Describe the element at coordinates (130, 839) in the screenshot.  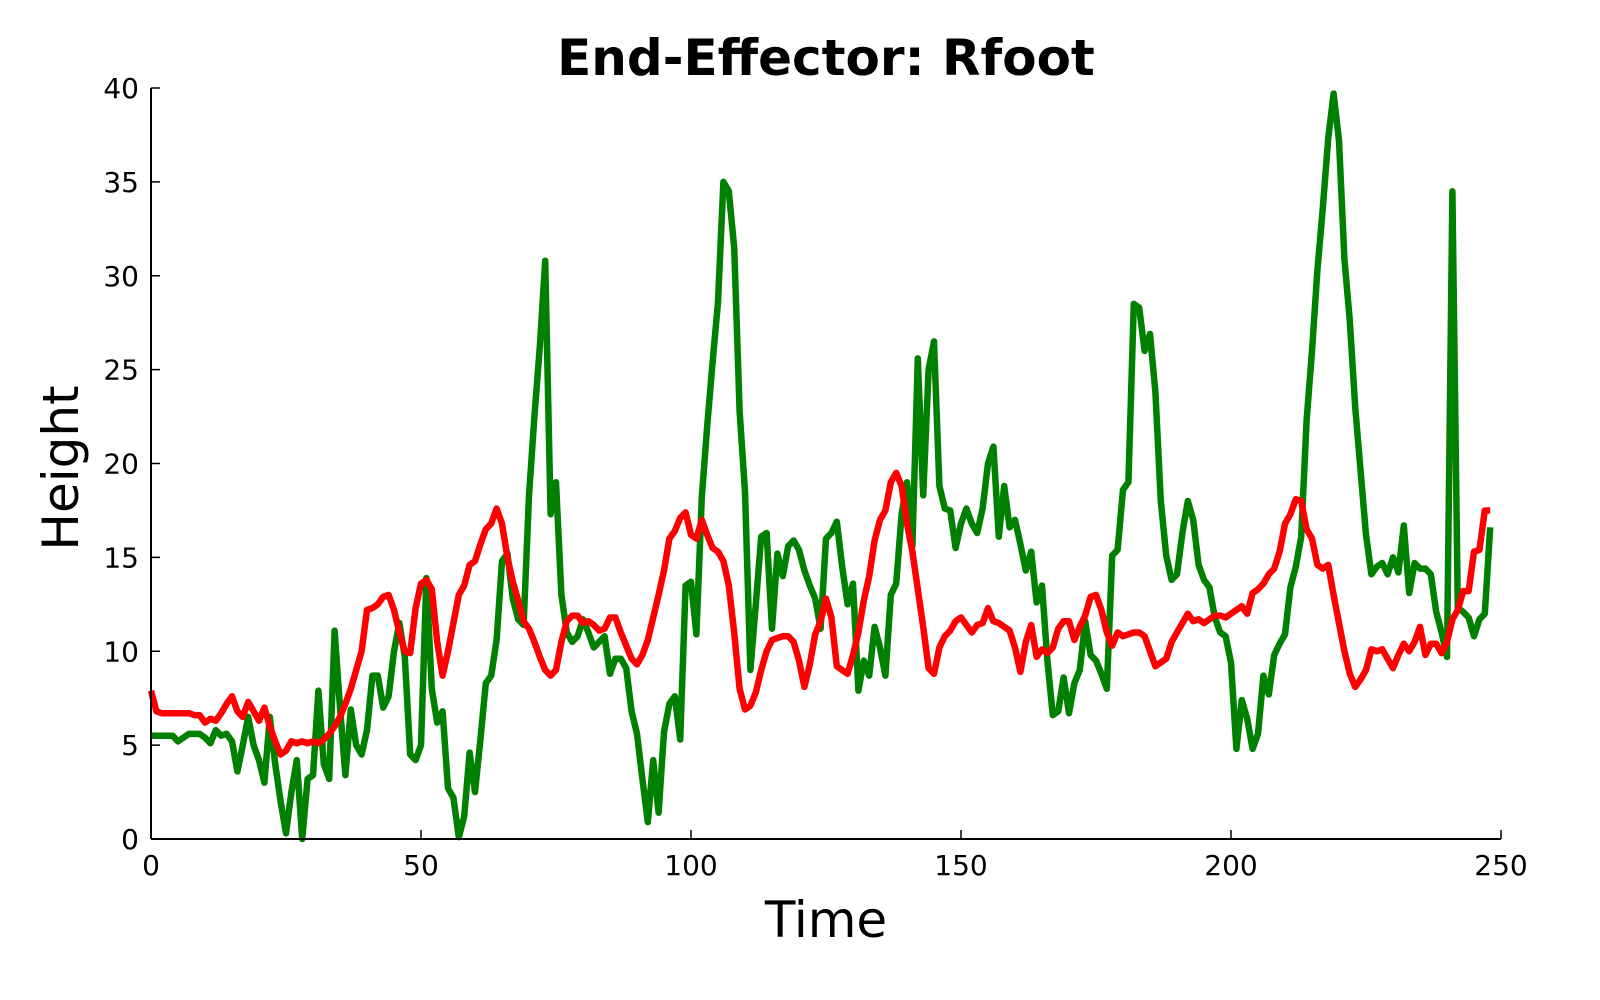
I see `y-tick-label: 0` at that location.